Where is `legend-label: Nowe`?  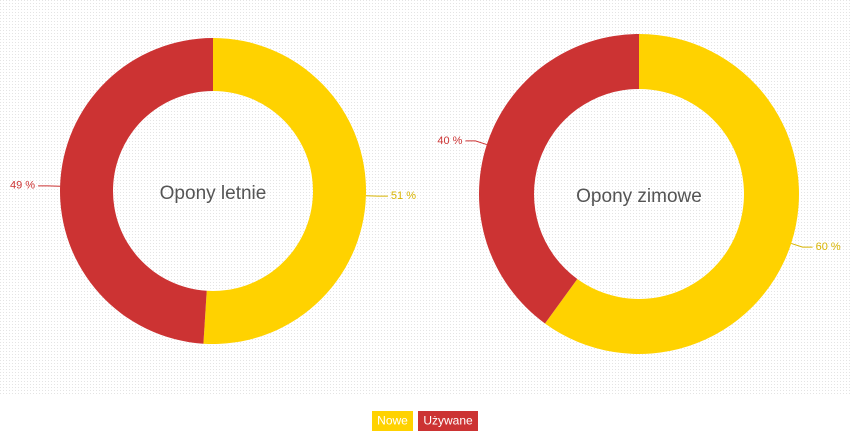 legend-label: Nowe is located at coordinates (392, 421).